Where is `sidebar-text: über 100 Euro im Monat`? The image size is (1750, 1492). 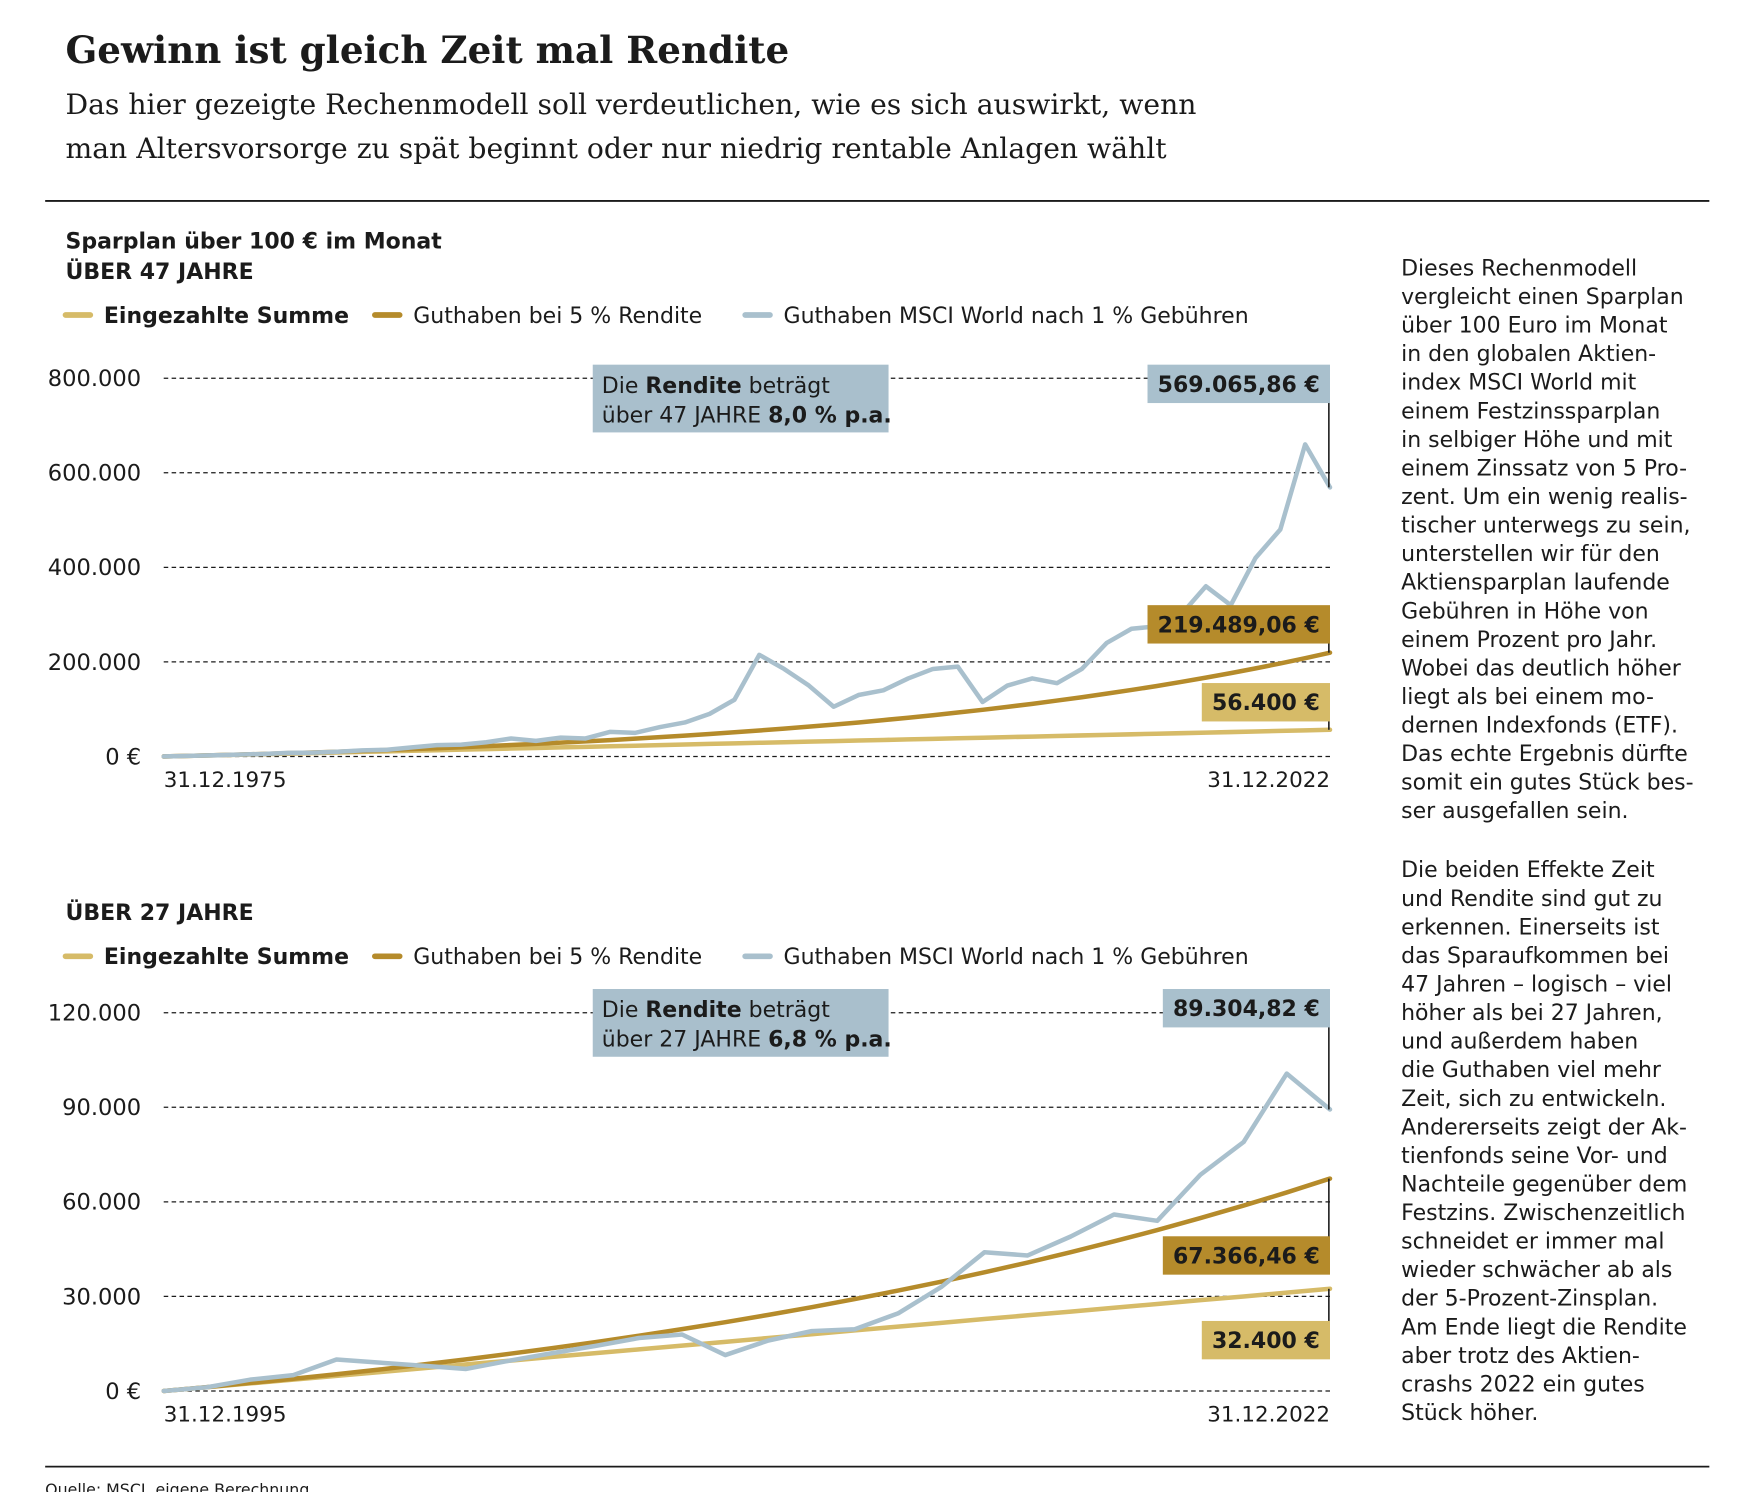 sidebar-text: über 100 Euro im Monat is located at coordinates (1534, 326).